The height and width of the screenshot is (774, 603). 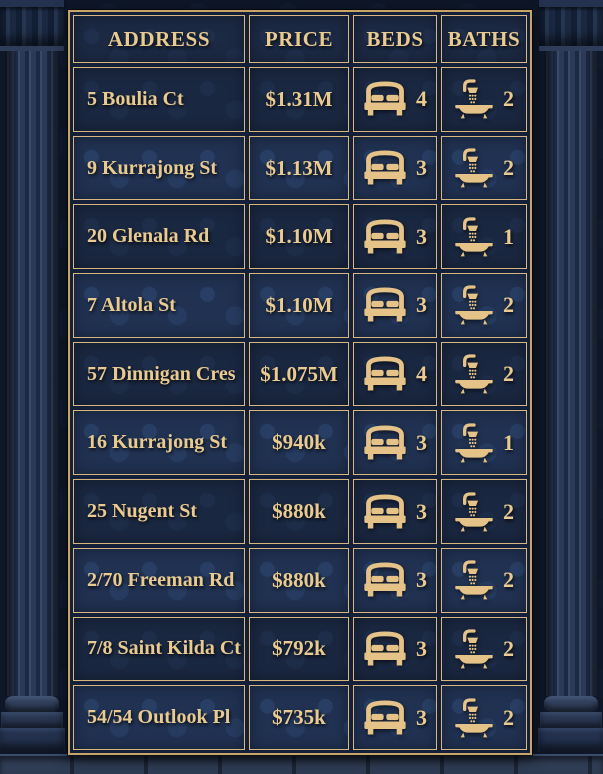 What do you see at coordinates (148, 236) in the screenshot?
I see `address-text: 20 Glenala Rd` at bounding box center [148, 236].